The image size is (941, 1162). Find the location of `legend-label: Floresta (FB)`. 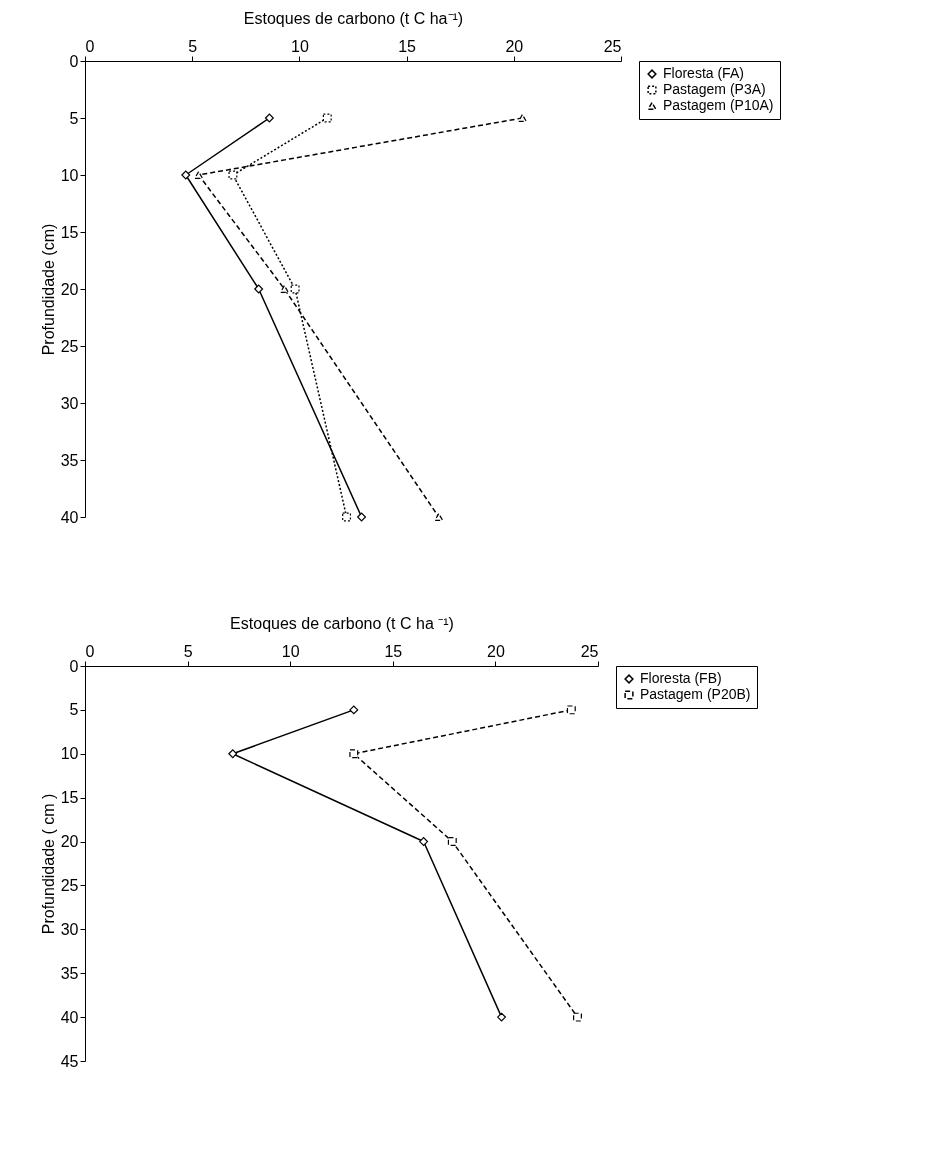

legend-label: Floresta (FB) is located at coordinates (681, 678).